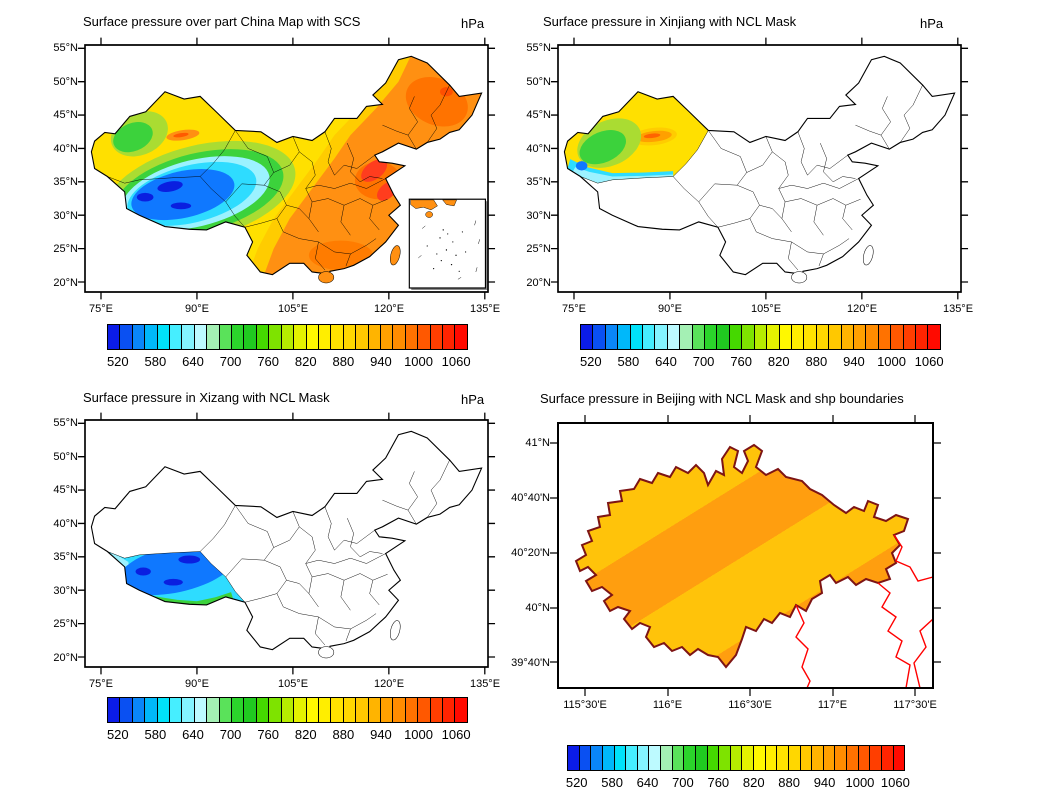 Image resolution: width=1039 pixels, height=806 pixels. I want to click on colorbar-tick-label: 520, so click(117, 734).